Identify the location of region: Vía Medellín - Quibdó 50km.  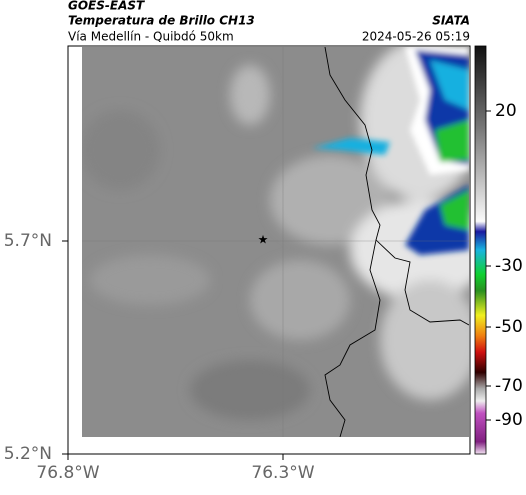
(151, 37).